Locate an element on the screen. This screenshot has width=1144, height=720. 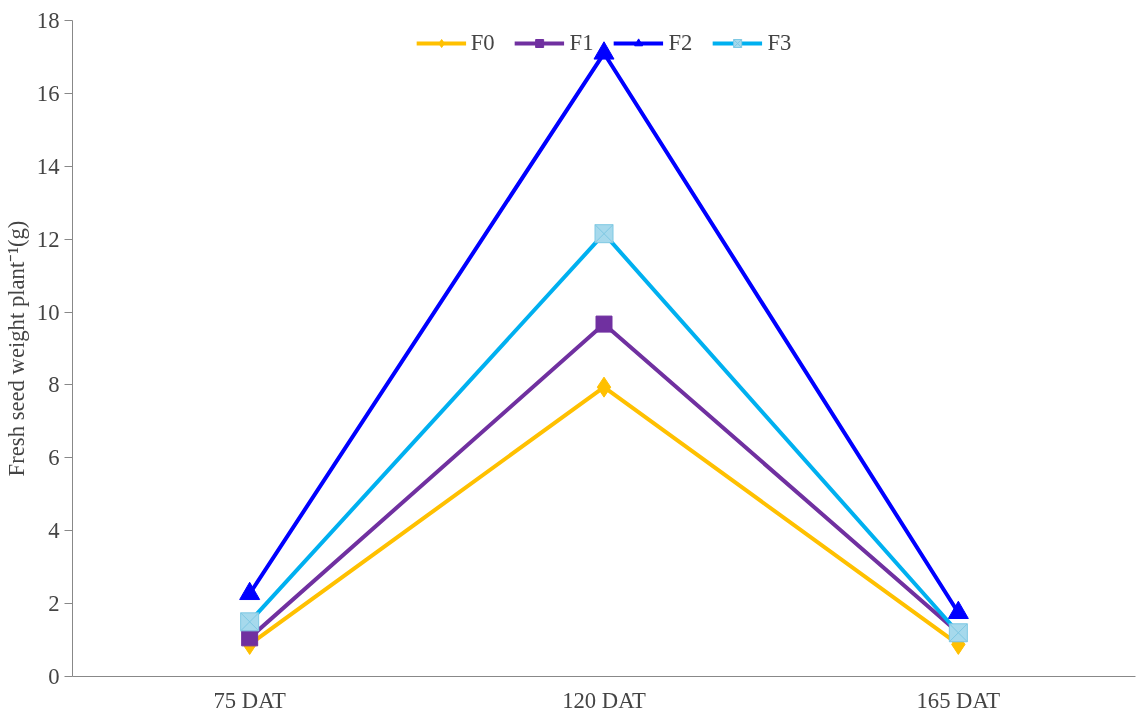
y-tick-label: 16 is located at coordinates (48, 93).